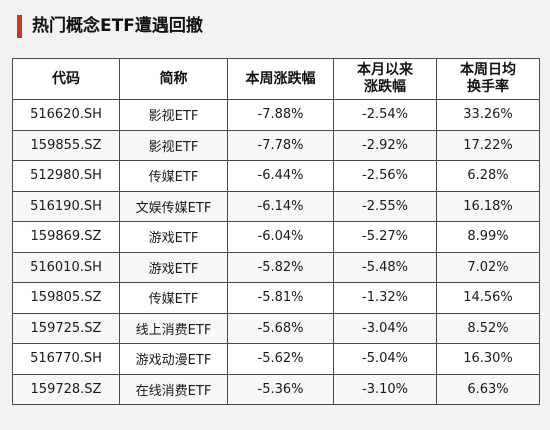 The width and height of the screenshot is (550, 430). I want to click on cell-month-change: -3.04%, so click(385, 328).